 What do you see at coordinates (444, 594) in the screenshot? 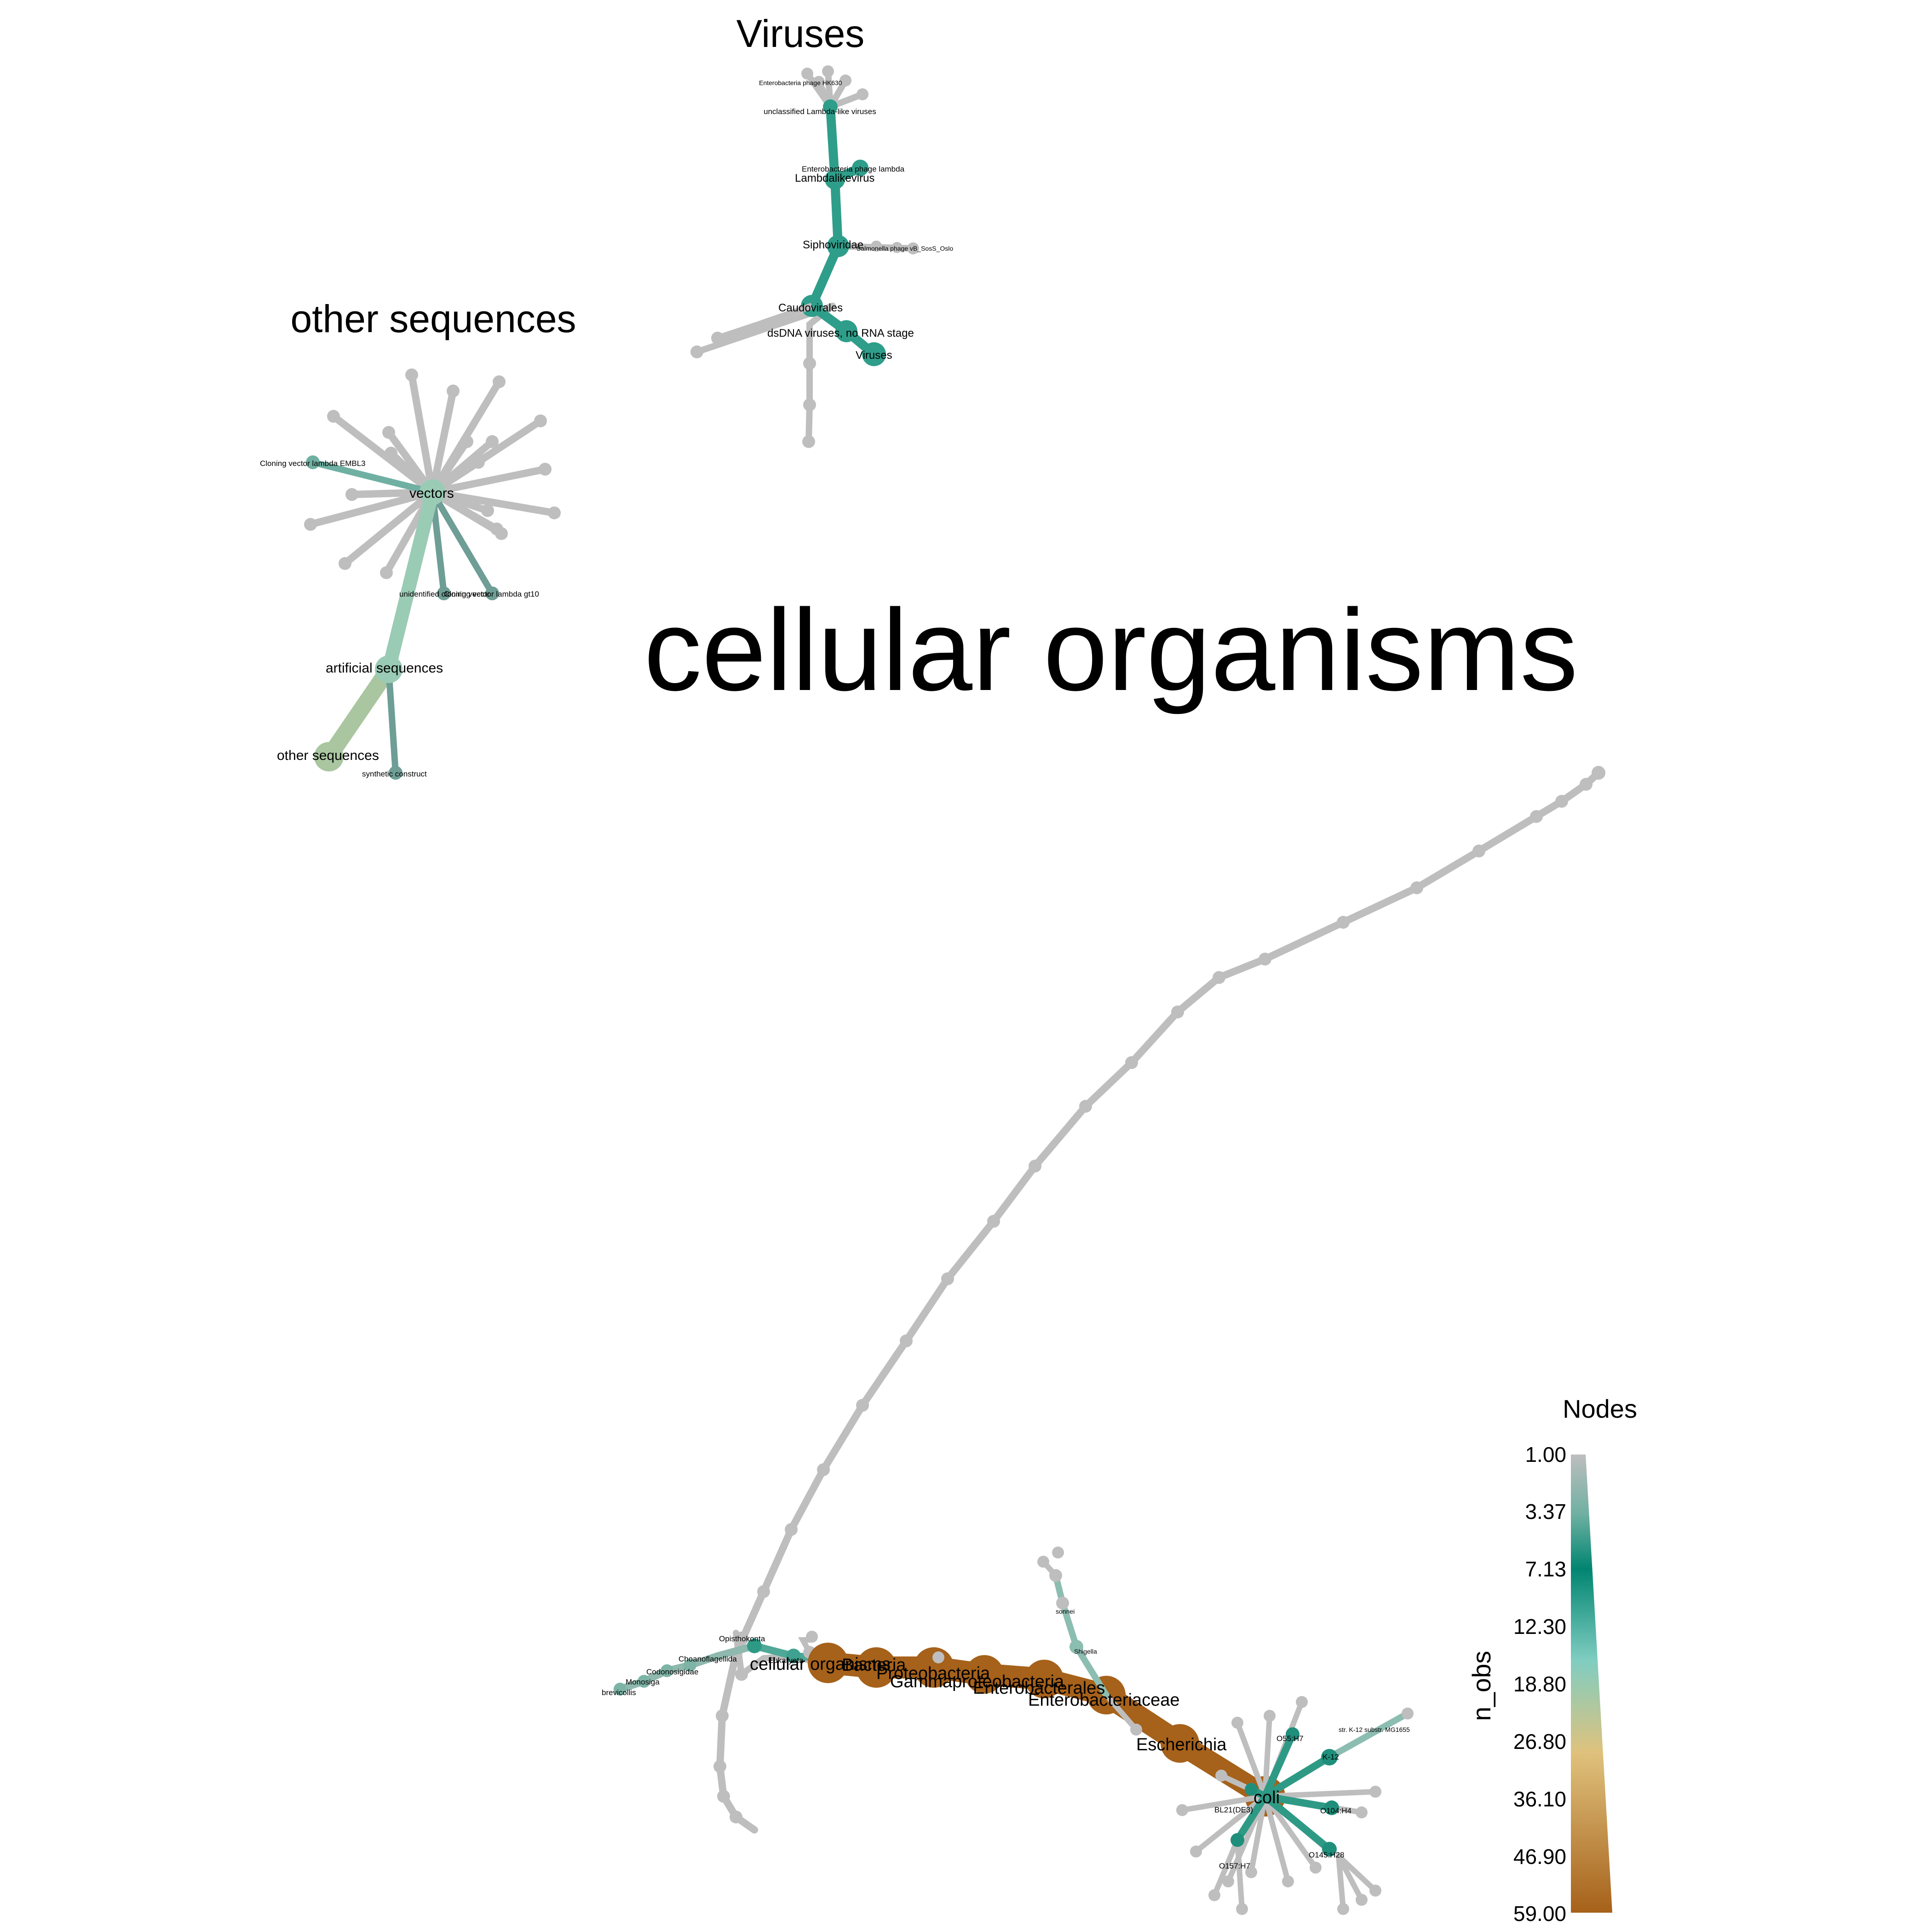
I see `label-unidentified-cloning: unidentified cloning vector` at bounding box center [444, 594].